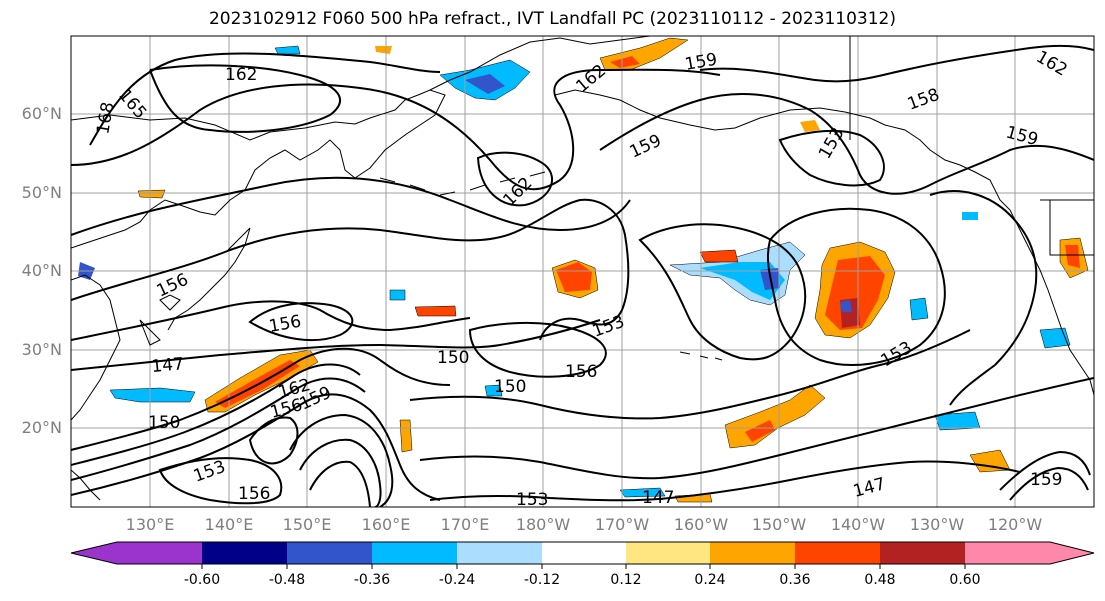 Image resolution: width=1105 pixels, height=601 pixels. I want to click on colorbar-tick-label: 0.36, so click(795, 580).